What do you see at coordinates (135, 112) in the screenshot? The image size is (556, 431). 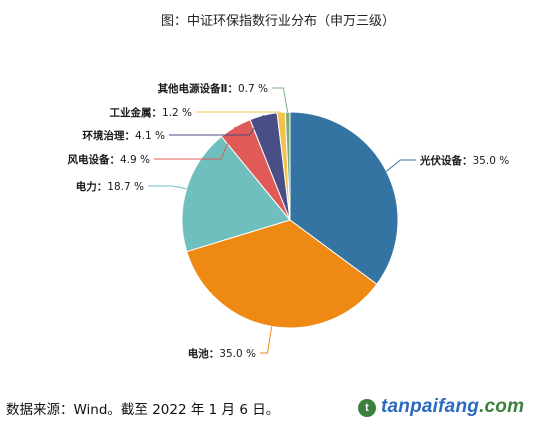 I see `slice-label-name-5: 工业金属：` at bounding box center [135, 112].